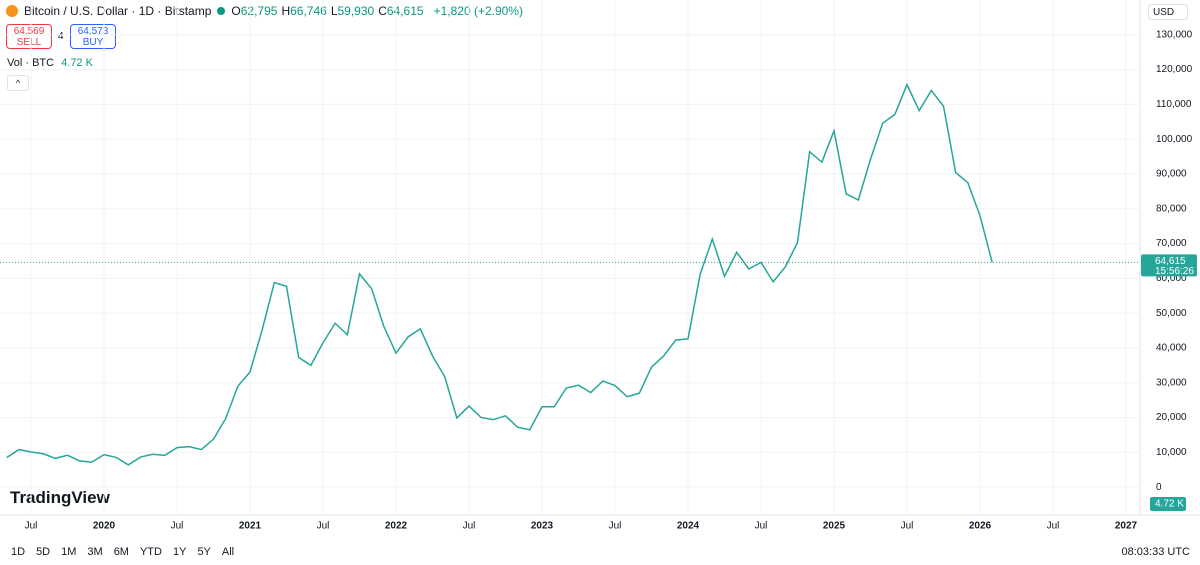 The image size is (1200, 565). I want to click on last-price-box, so click(1169, 265).